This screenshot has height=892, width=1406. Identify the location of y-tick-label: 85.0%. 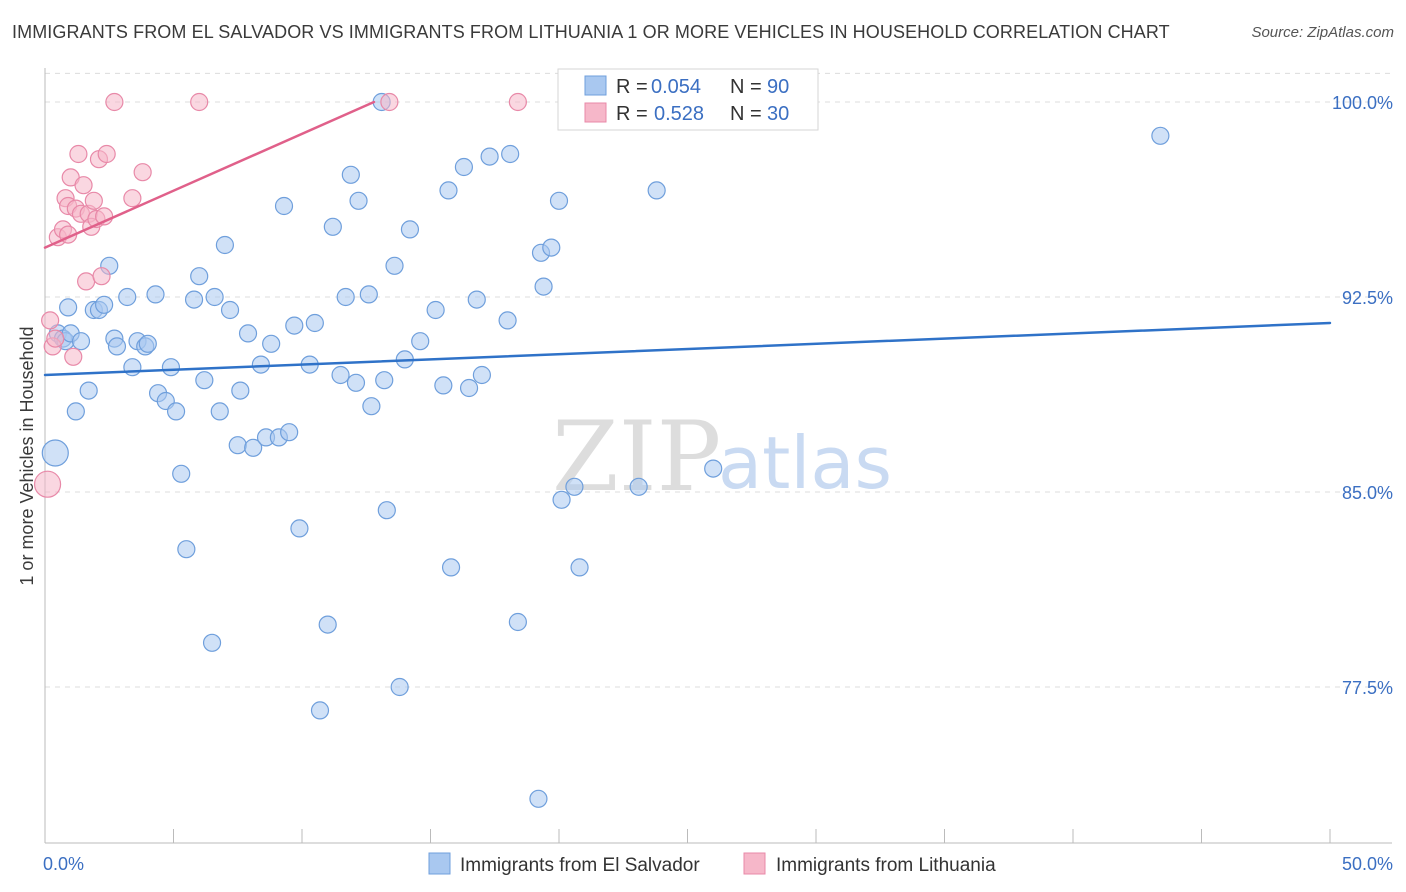
(1367, 493).